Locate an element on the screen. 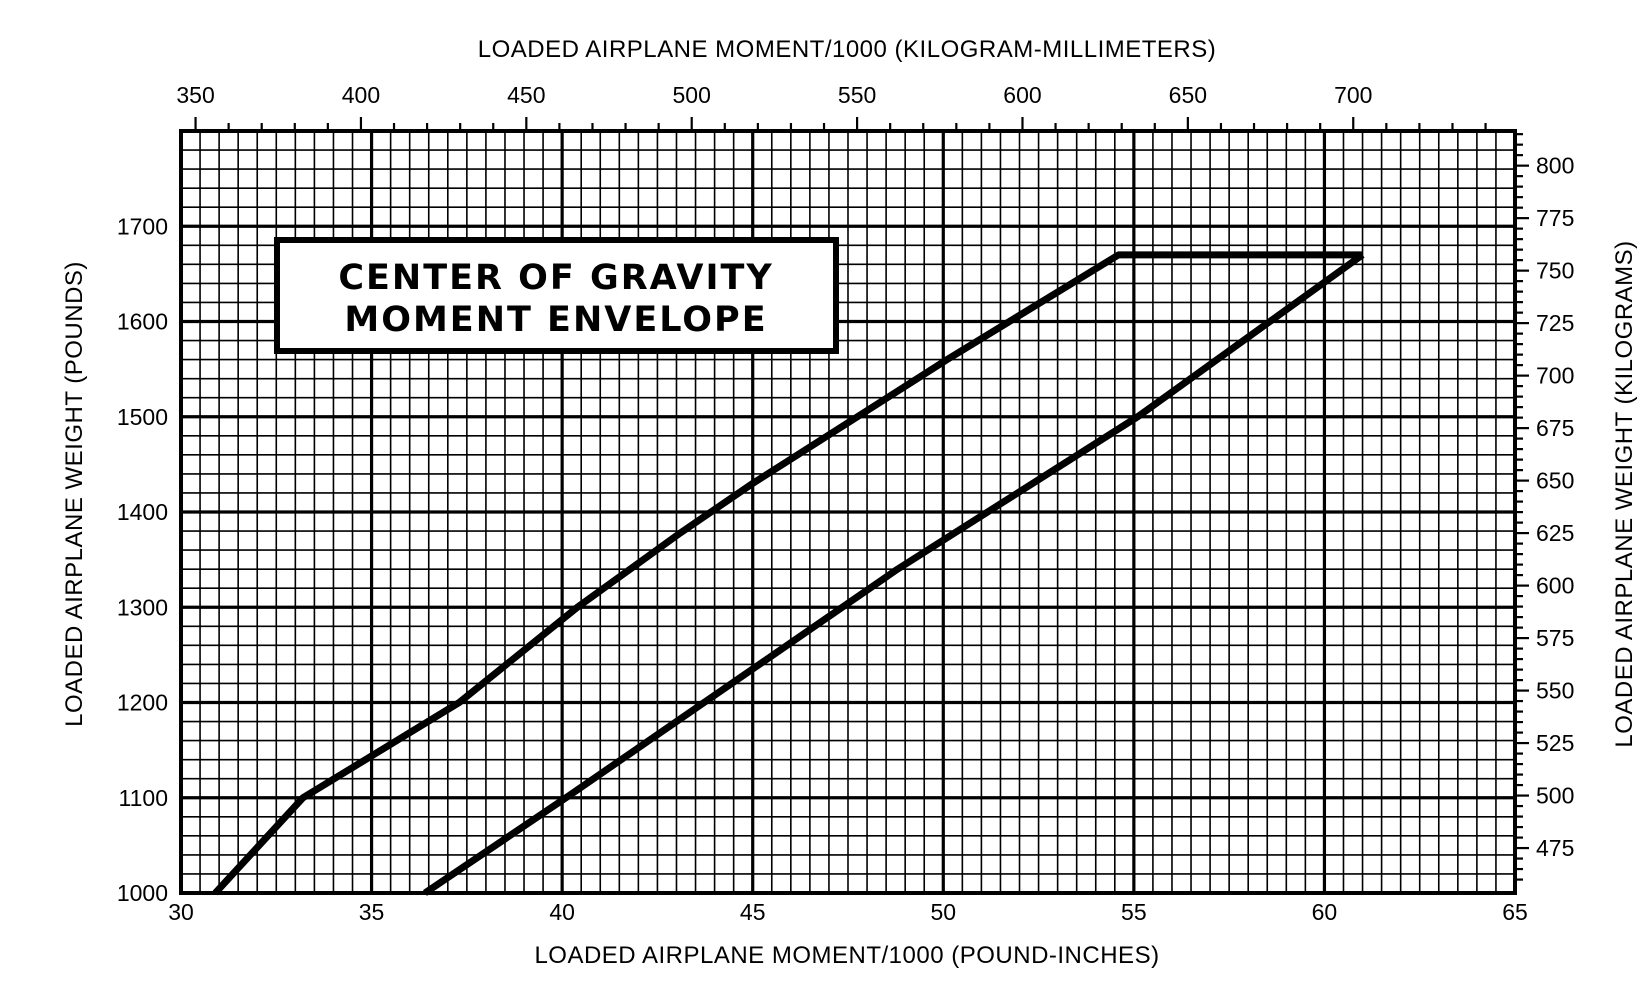 Image resolution: width=1643 pixels, height=986 pixels. chart-title-box: CENTER OF GRAVITY MOMENT ENVELOPE is located at coordinates (556, 295).